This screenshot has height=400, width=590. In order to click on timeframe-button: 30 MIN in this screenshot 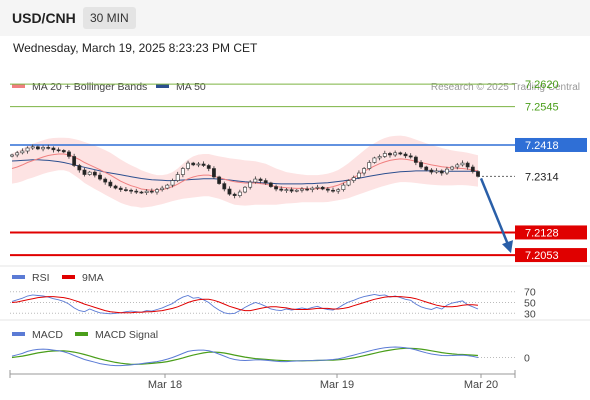, I will do `click(109, 18)`.